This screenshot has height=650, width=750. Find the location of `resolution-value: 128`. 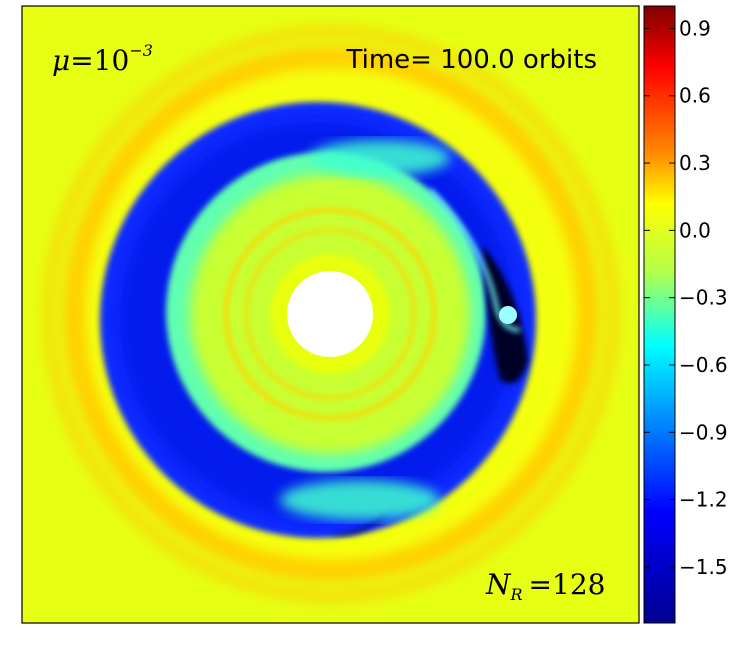

resolution-value: 128 is located at coordinates (578, 584).